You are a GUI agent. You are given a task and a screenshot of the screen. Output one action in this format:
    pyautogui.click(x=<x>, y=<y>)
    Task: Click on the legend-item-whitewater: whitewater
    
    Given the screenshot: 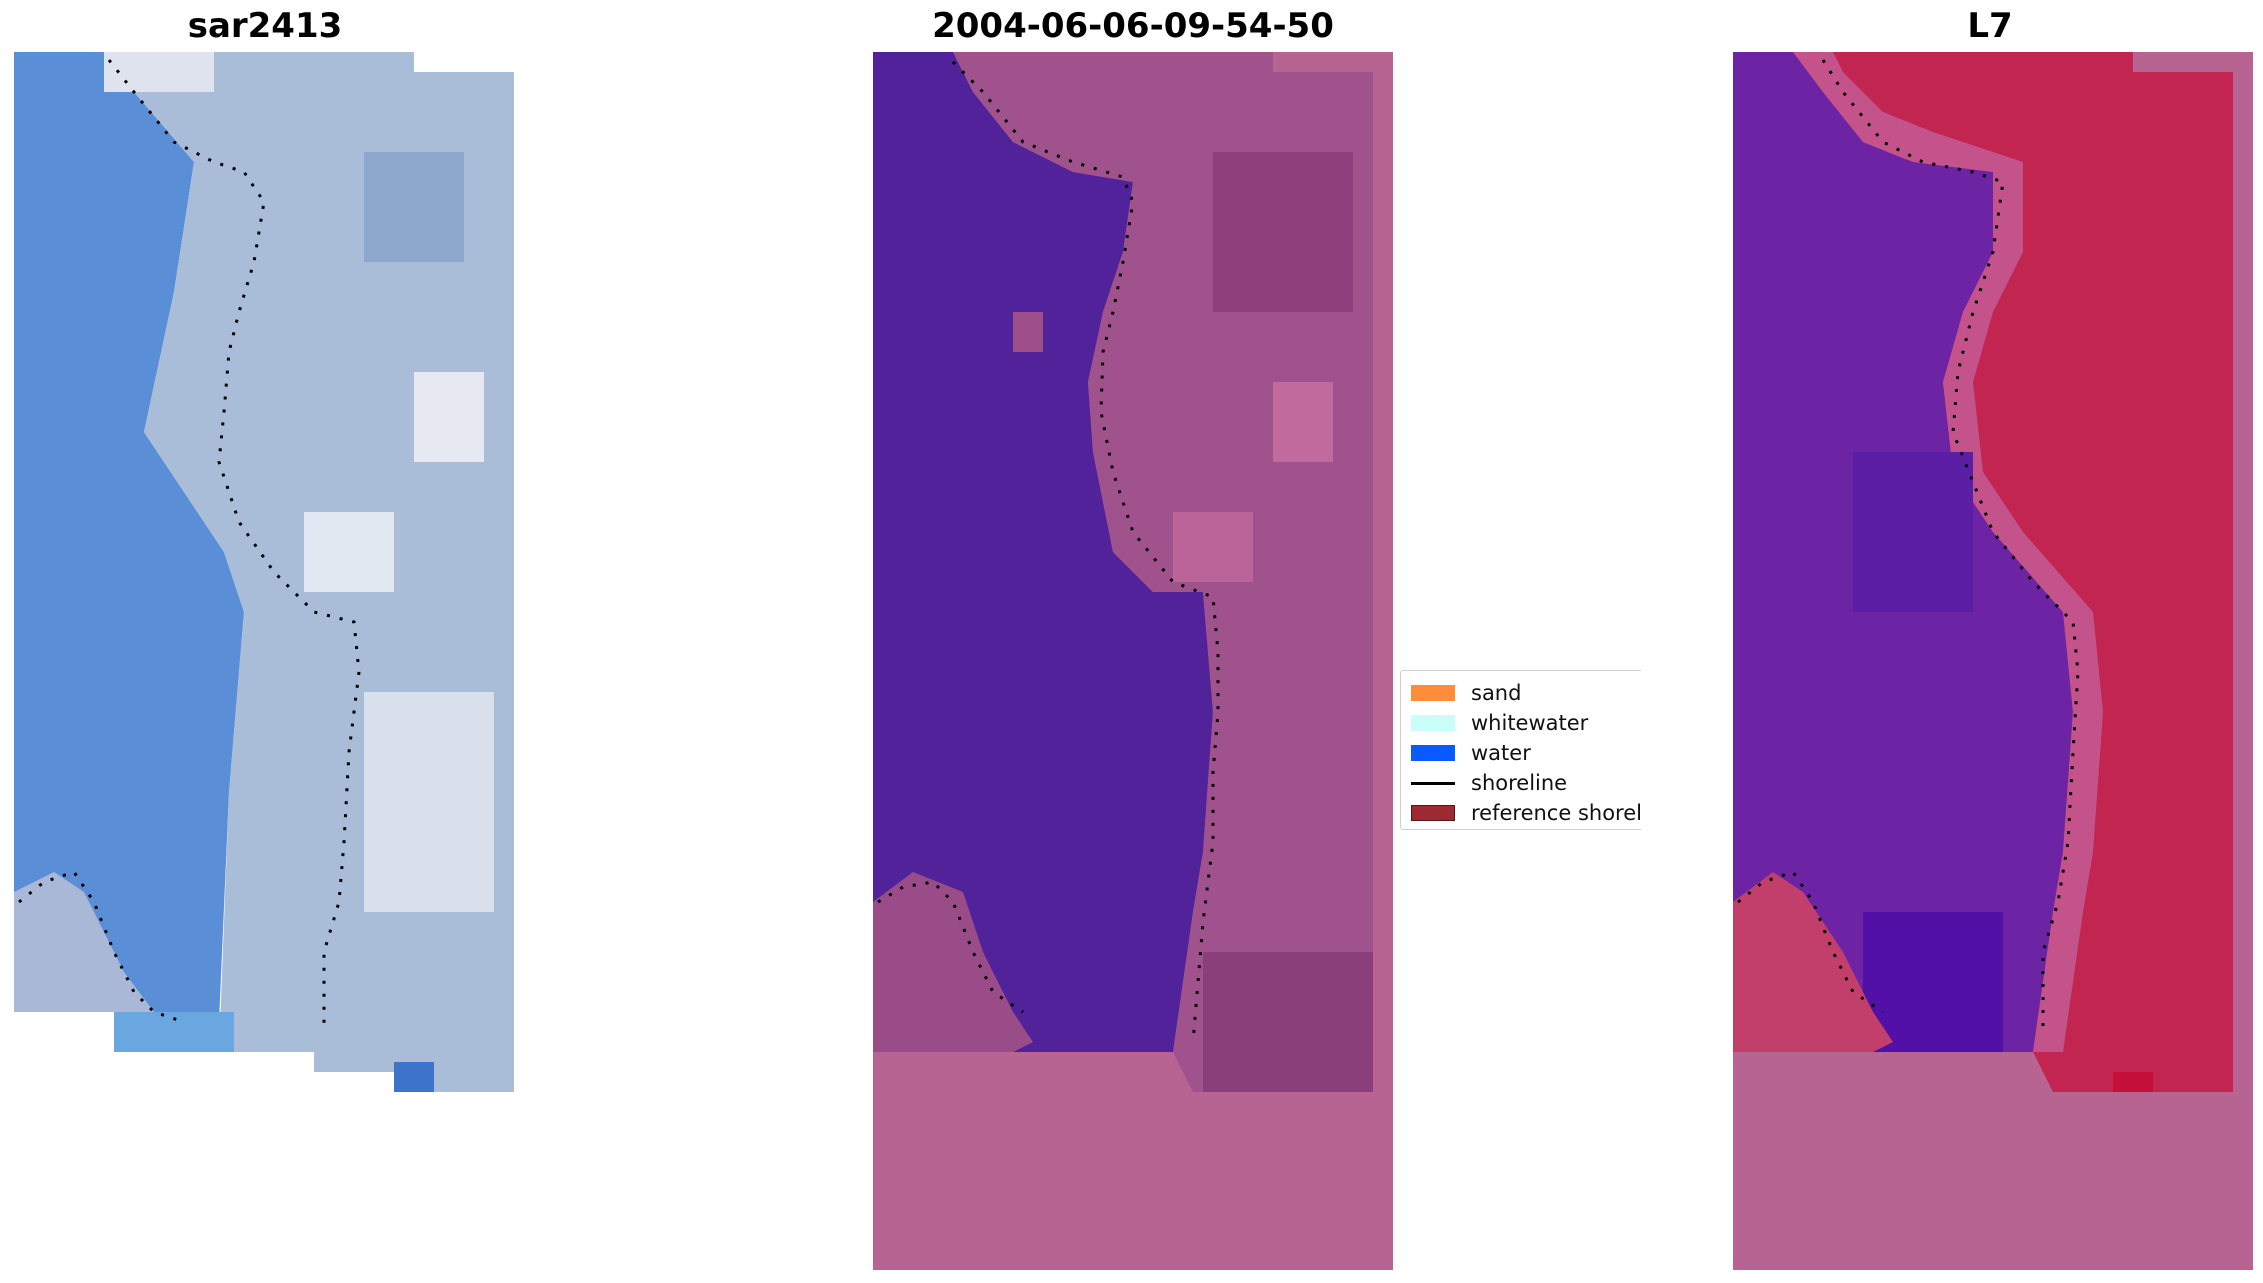 What is the action you would take?
    pyautogui.click(x=1499, y=723)
    